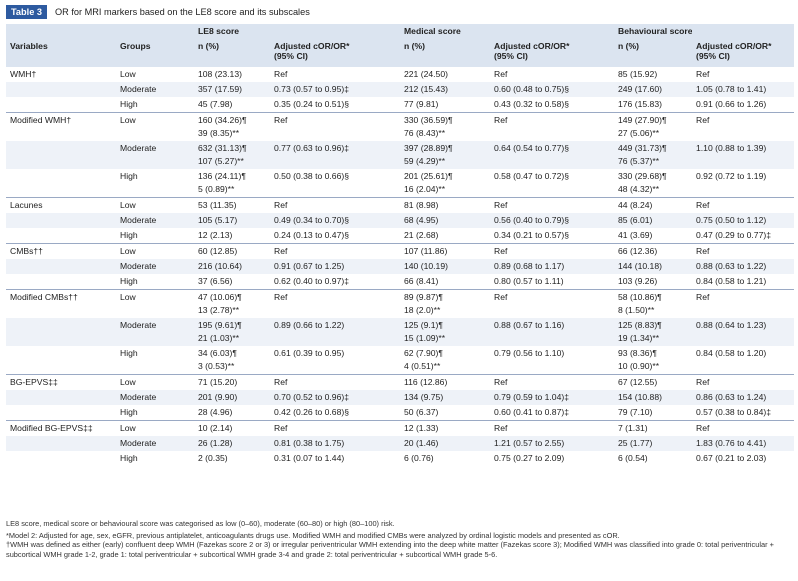 The width and height of the screenshot is (798, 581). Describe the element at coordinates (421, 412) in the screenshot. I see `table-cell: 50 (6.37)` at that location.